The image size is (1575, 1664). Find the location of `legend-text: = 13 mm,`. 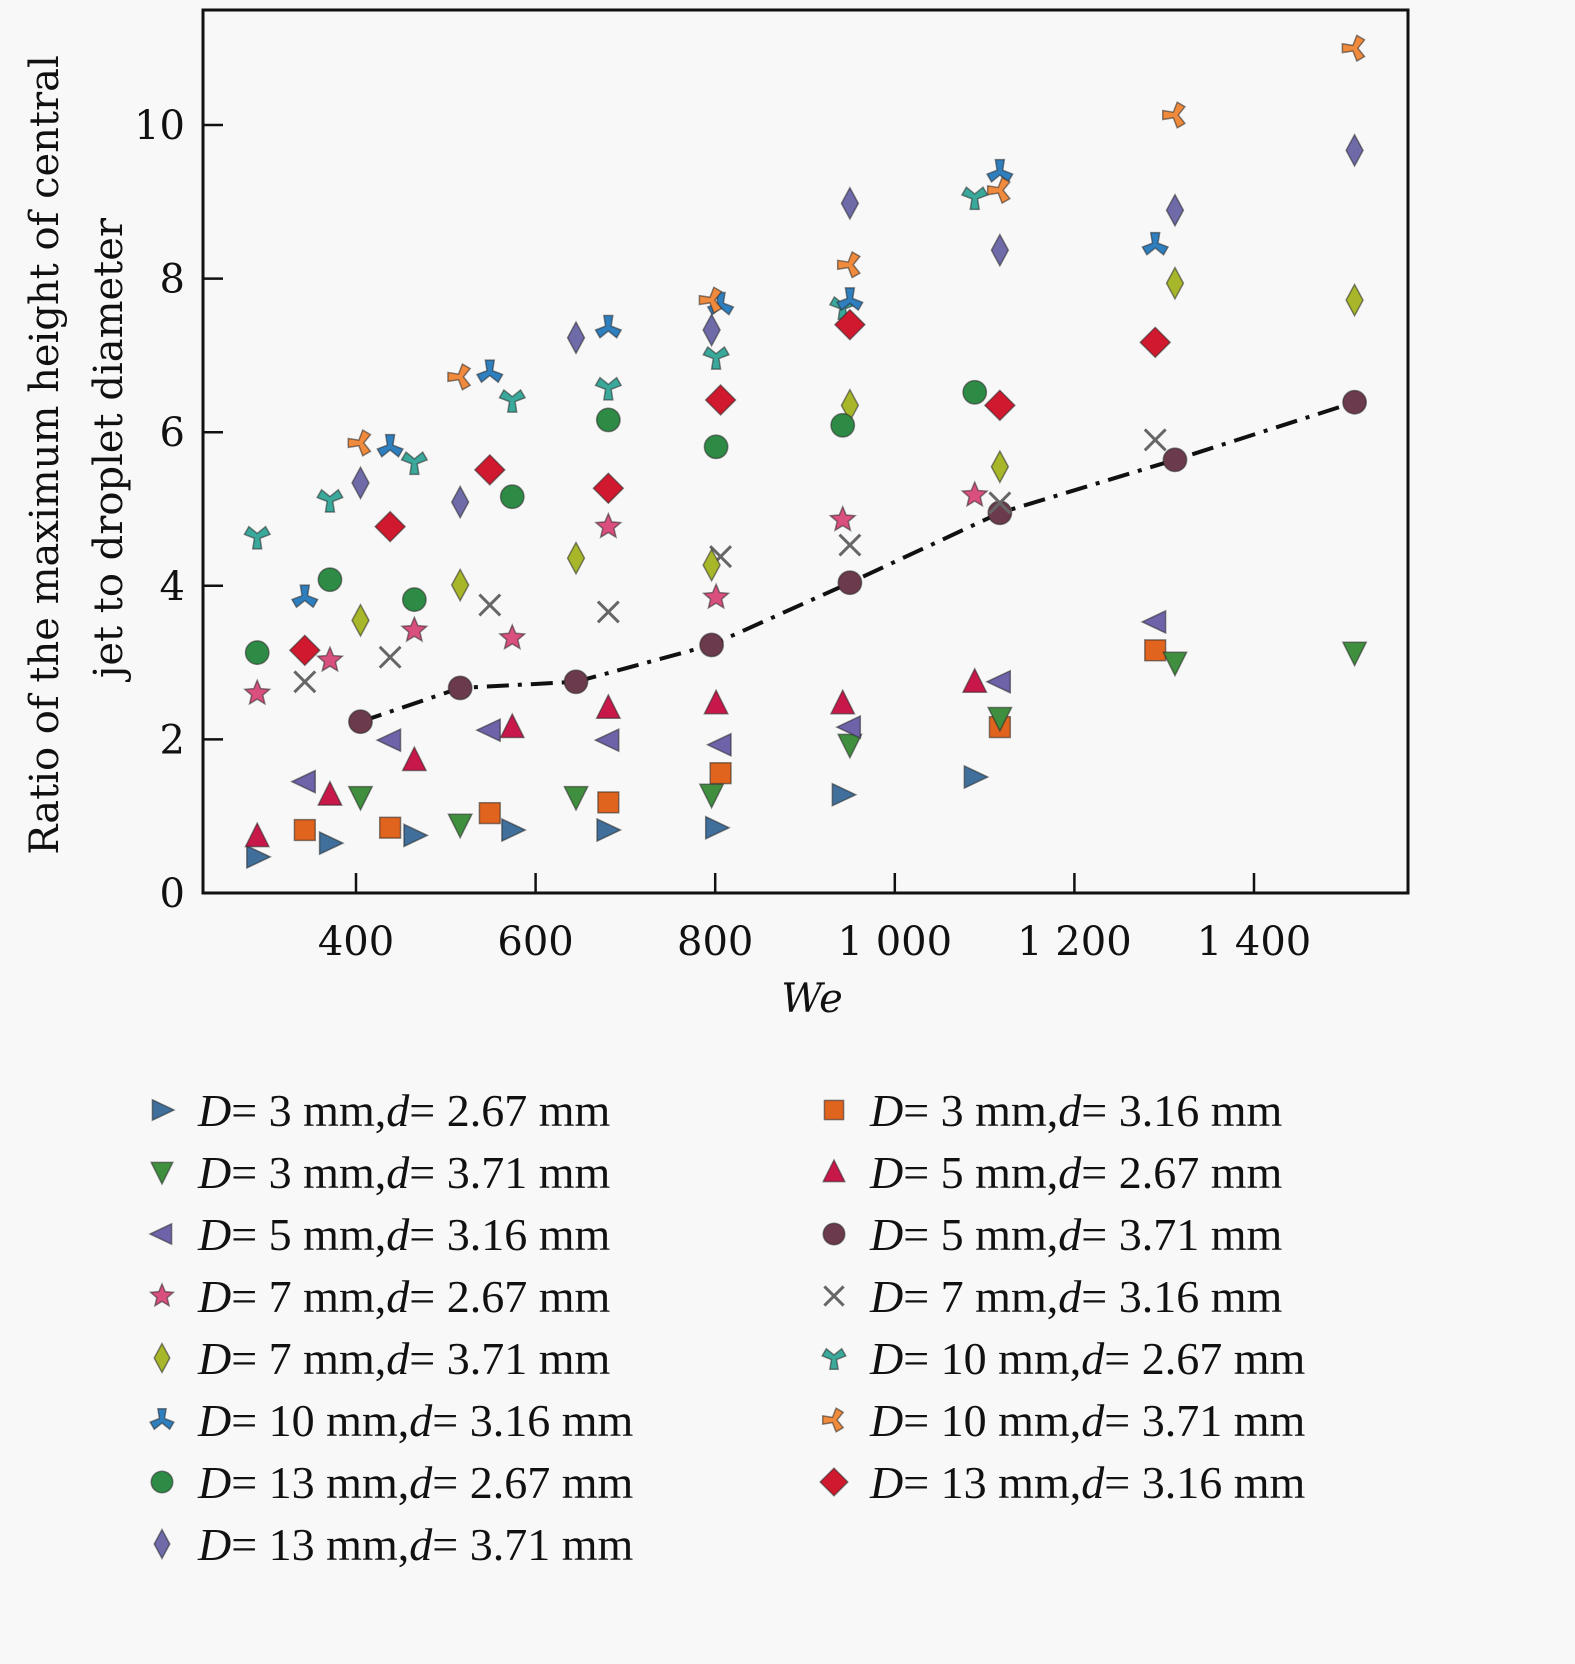

legend-text: = 13 mm, is located at coordinates (320, 1482).